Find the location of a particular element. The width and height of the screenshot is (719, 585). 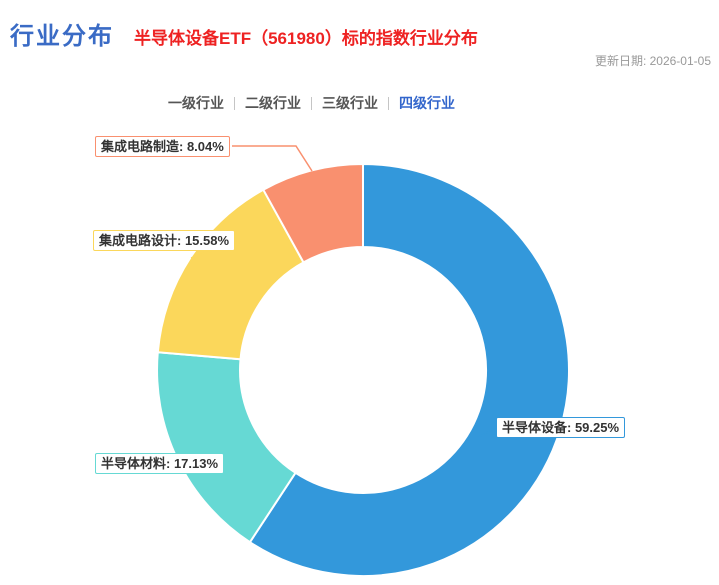

donut-segment-集成电路制造 is located at coordinates (312, 213).